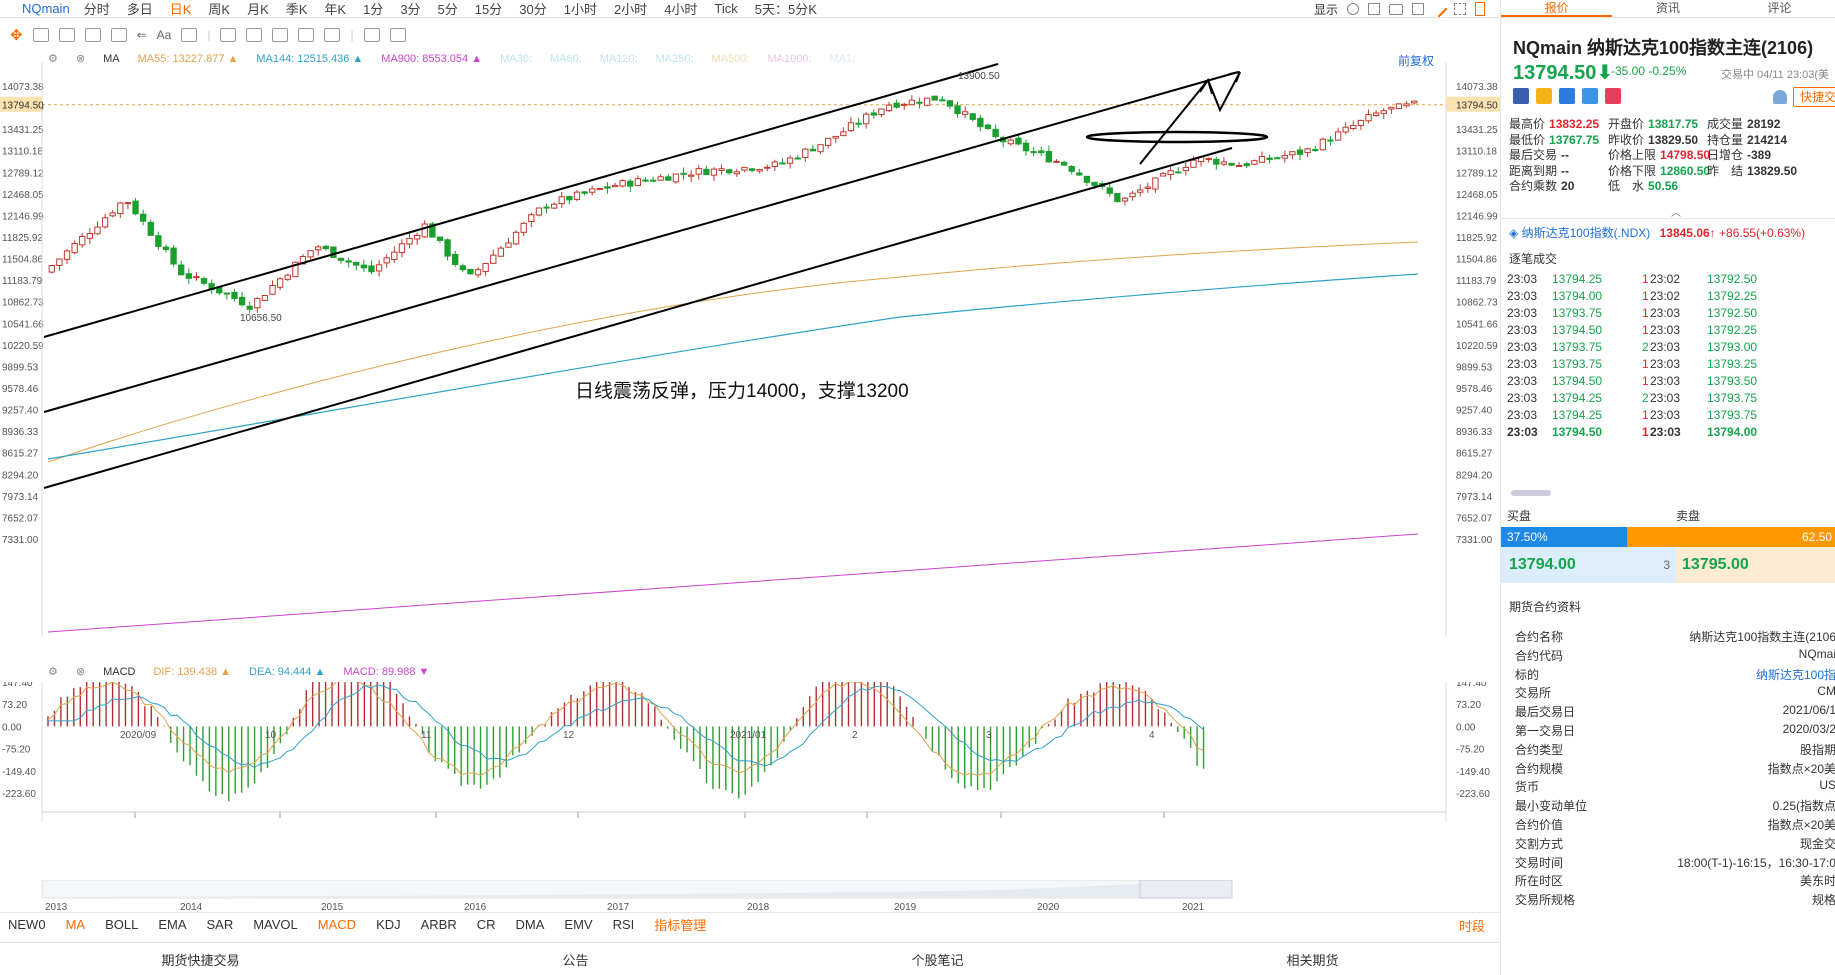 The width and height of the screenshot is (1835, 975). What do you see at coordinates (1460, 9) in the screenshot?
I see `fullscreen-icon` at bounding box center [1460, 9].